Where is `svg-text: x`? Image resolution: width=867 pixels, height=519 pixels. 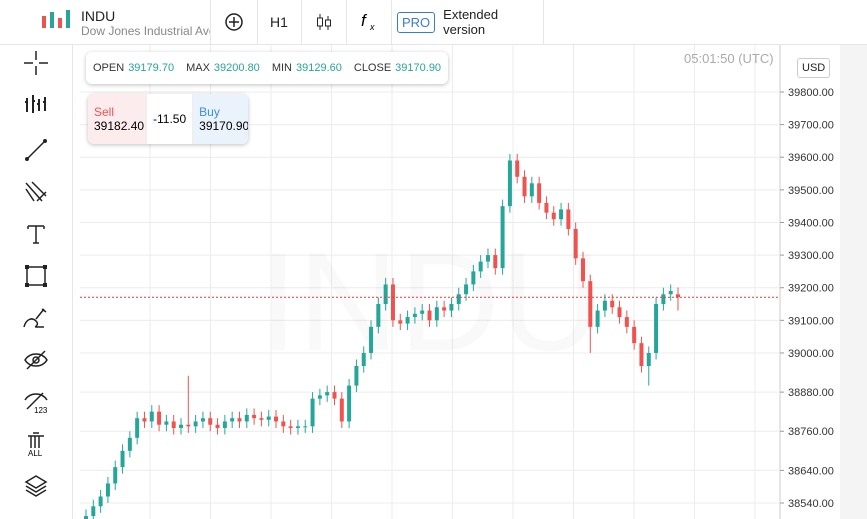 svg-text: x is located at coordinates (372, 27).